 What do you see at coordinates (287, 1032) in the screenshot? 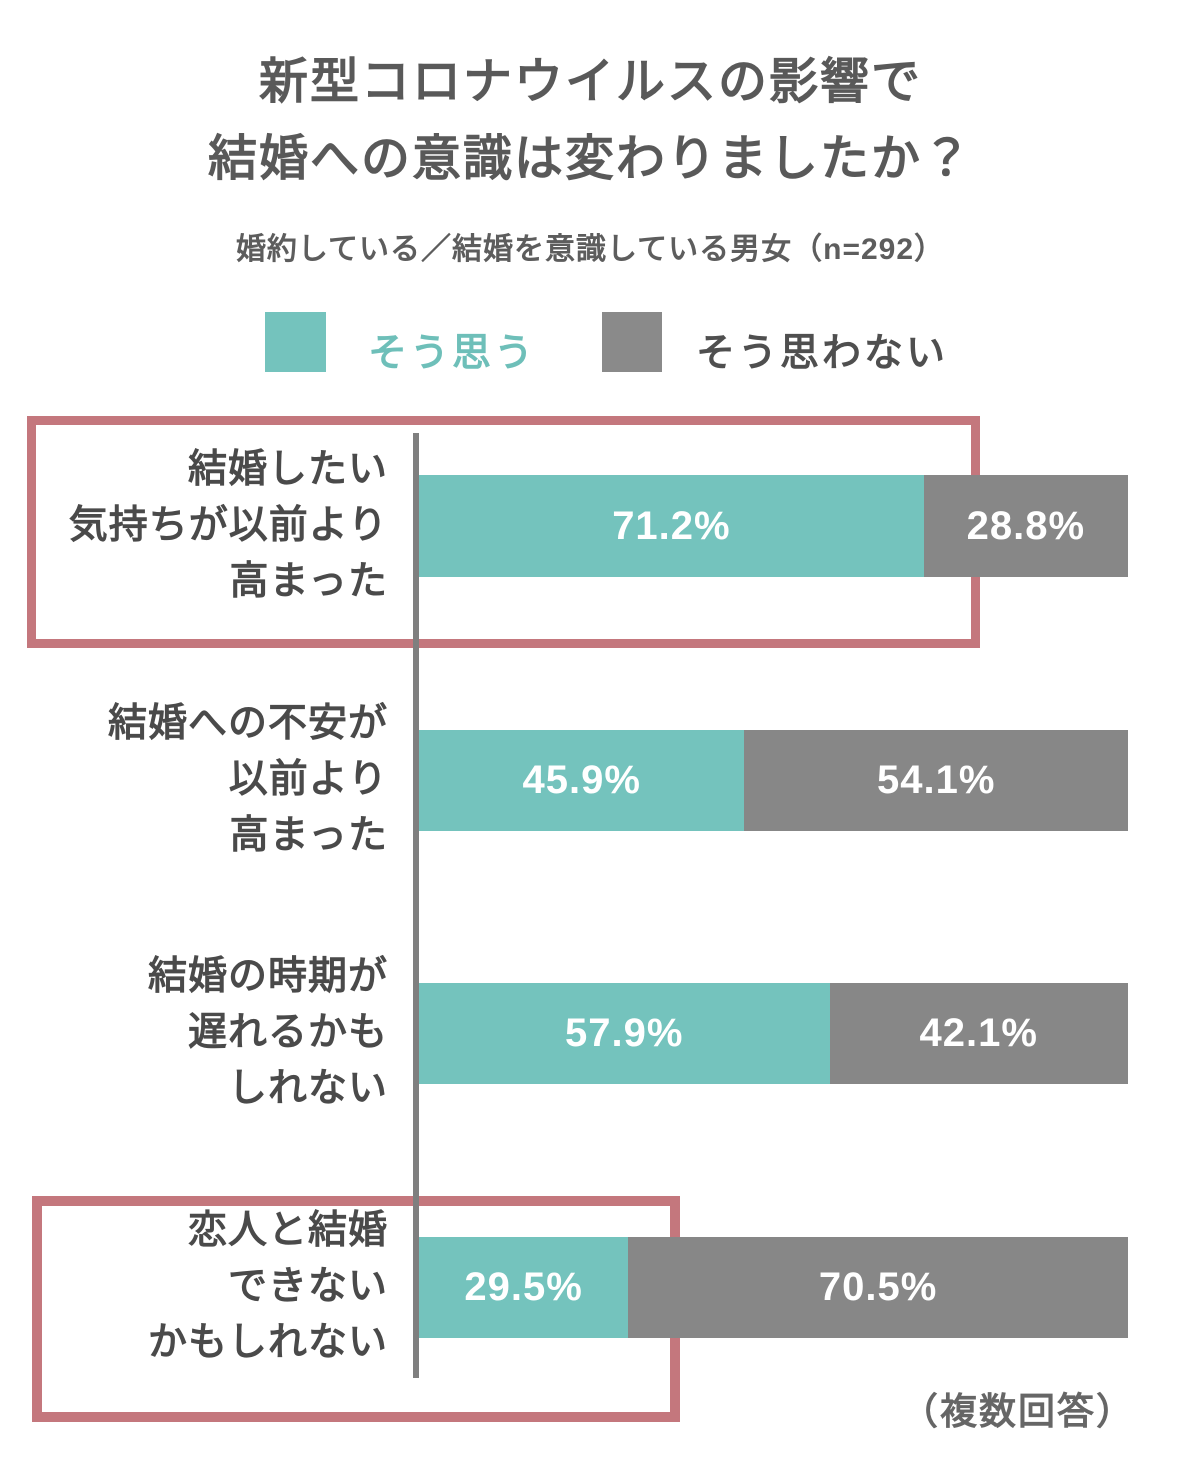
I see `category-label-row3-line2: 遅れるかも` at bounding box center [287, 1032].